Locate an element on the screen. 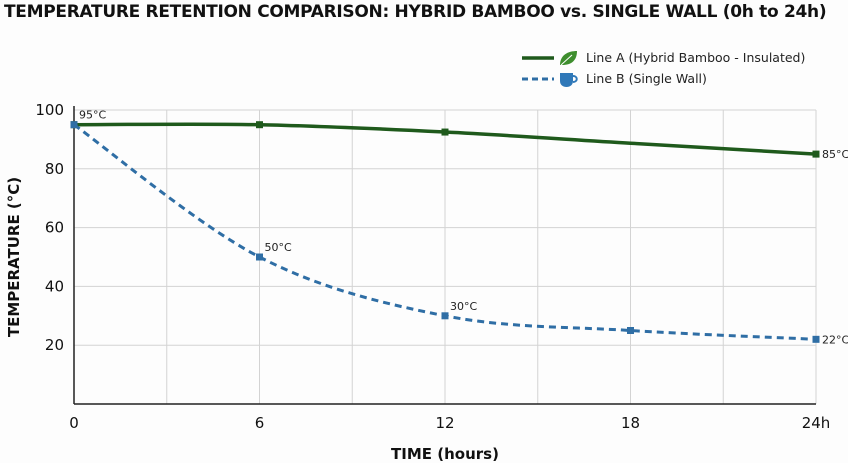  x-tick-label: 18 is located at coordinates (630, 423).